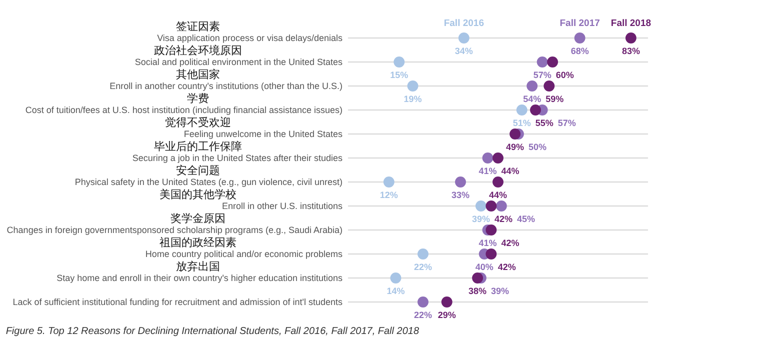 This screenshot has height=362, width=759. I want to click on data-label: 14%, so click(395, 291).